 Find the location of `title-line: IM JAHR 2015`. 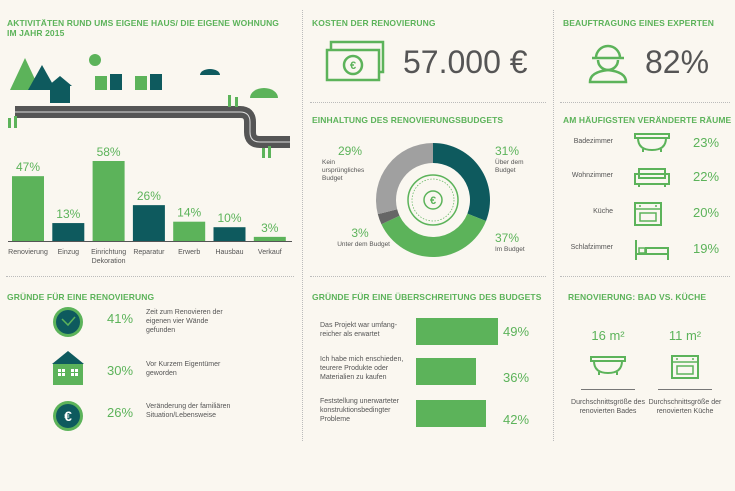

title-line: IM JAHR 2015 is located at coordinates (36, 33).